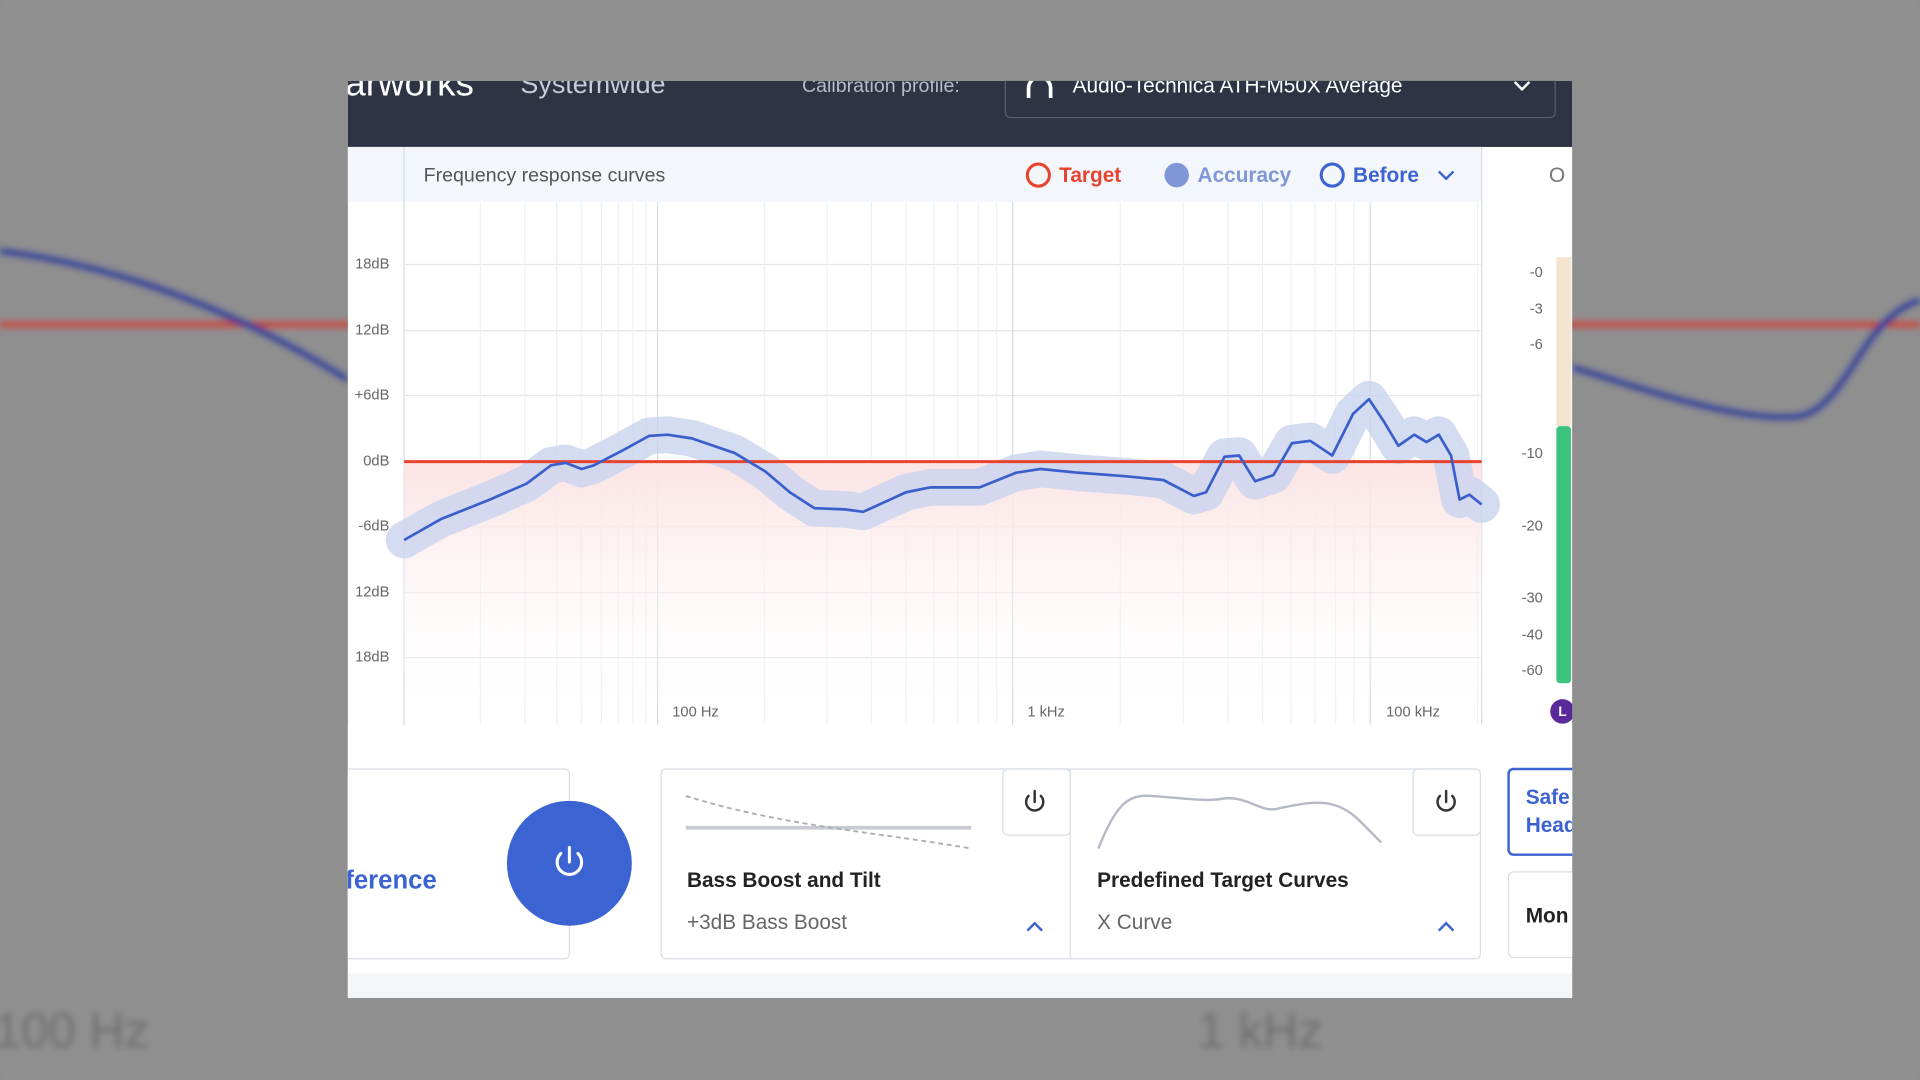  What do you see at coordinates (1536, 273) in the screenshot?
I see `meter-label: -0` at bounding box center [1536, 273].